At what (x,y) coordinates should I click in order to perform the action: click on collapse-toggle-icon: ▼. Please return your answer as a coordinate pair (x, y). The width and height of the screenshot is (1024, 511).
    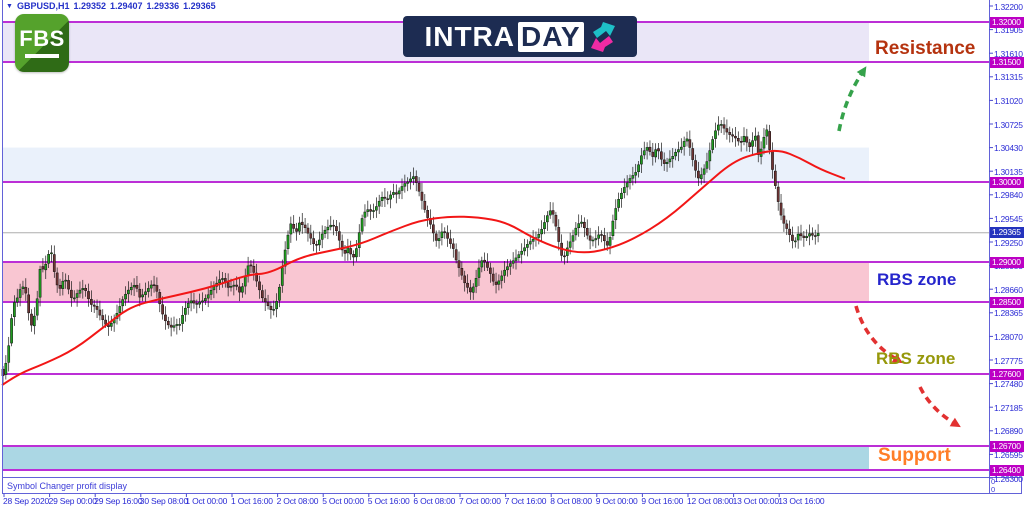
    Looking at the image, I should click on (9, 6).